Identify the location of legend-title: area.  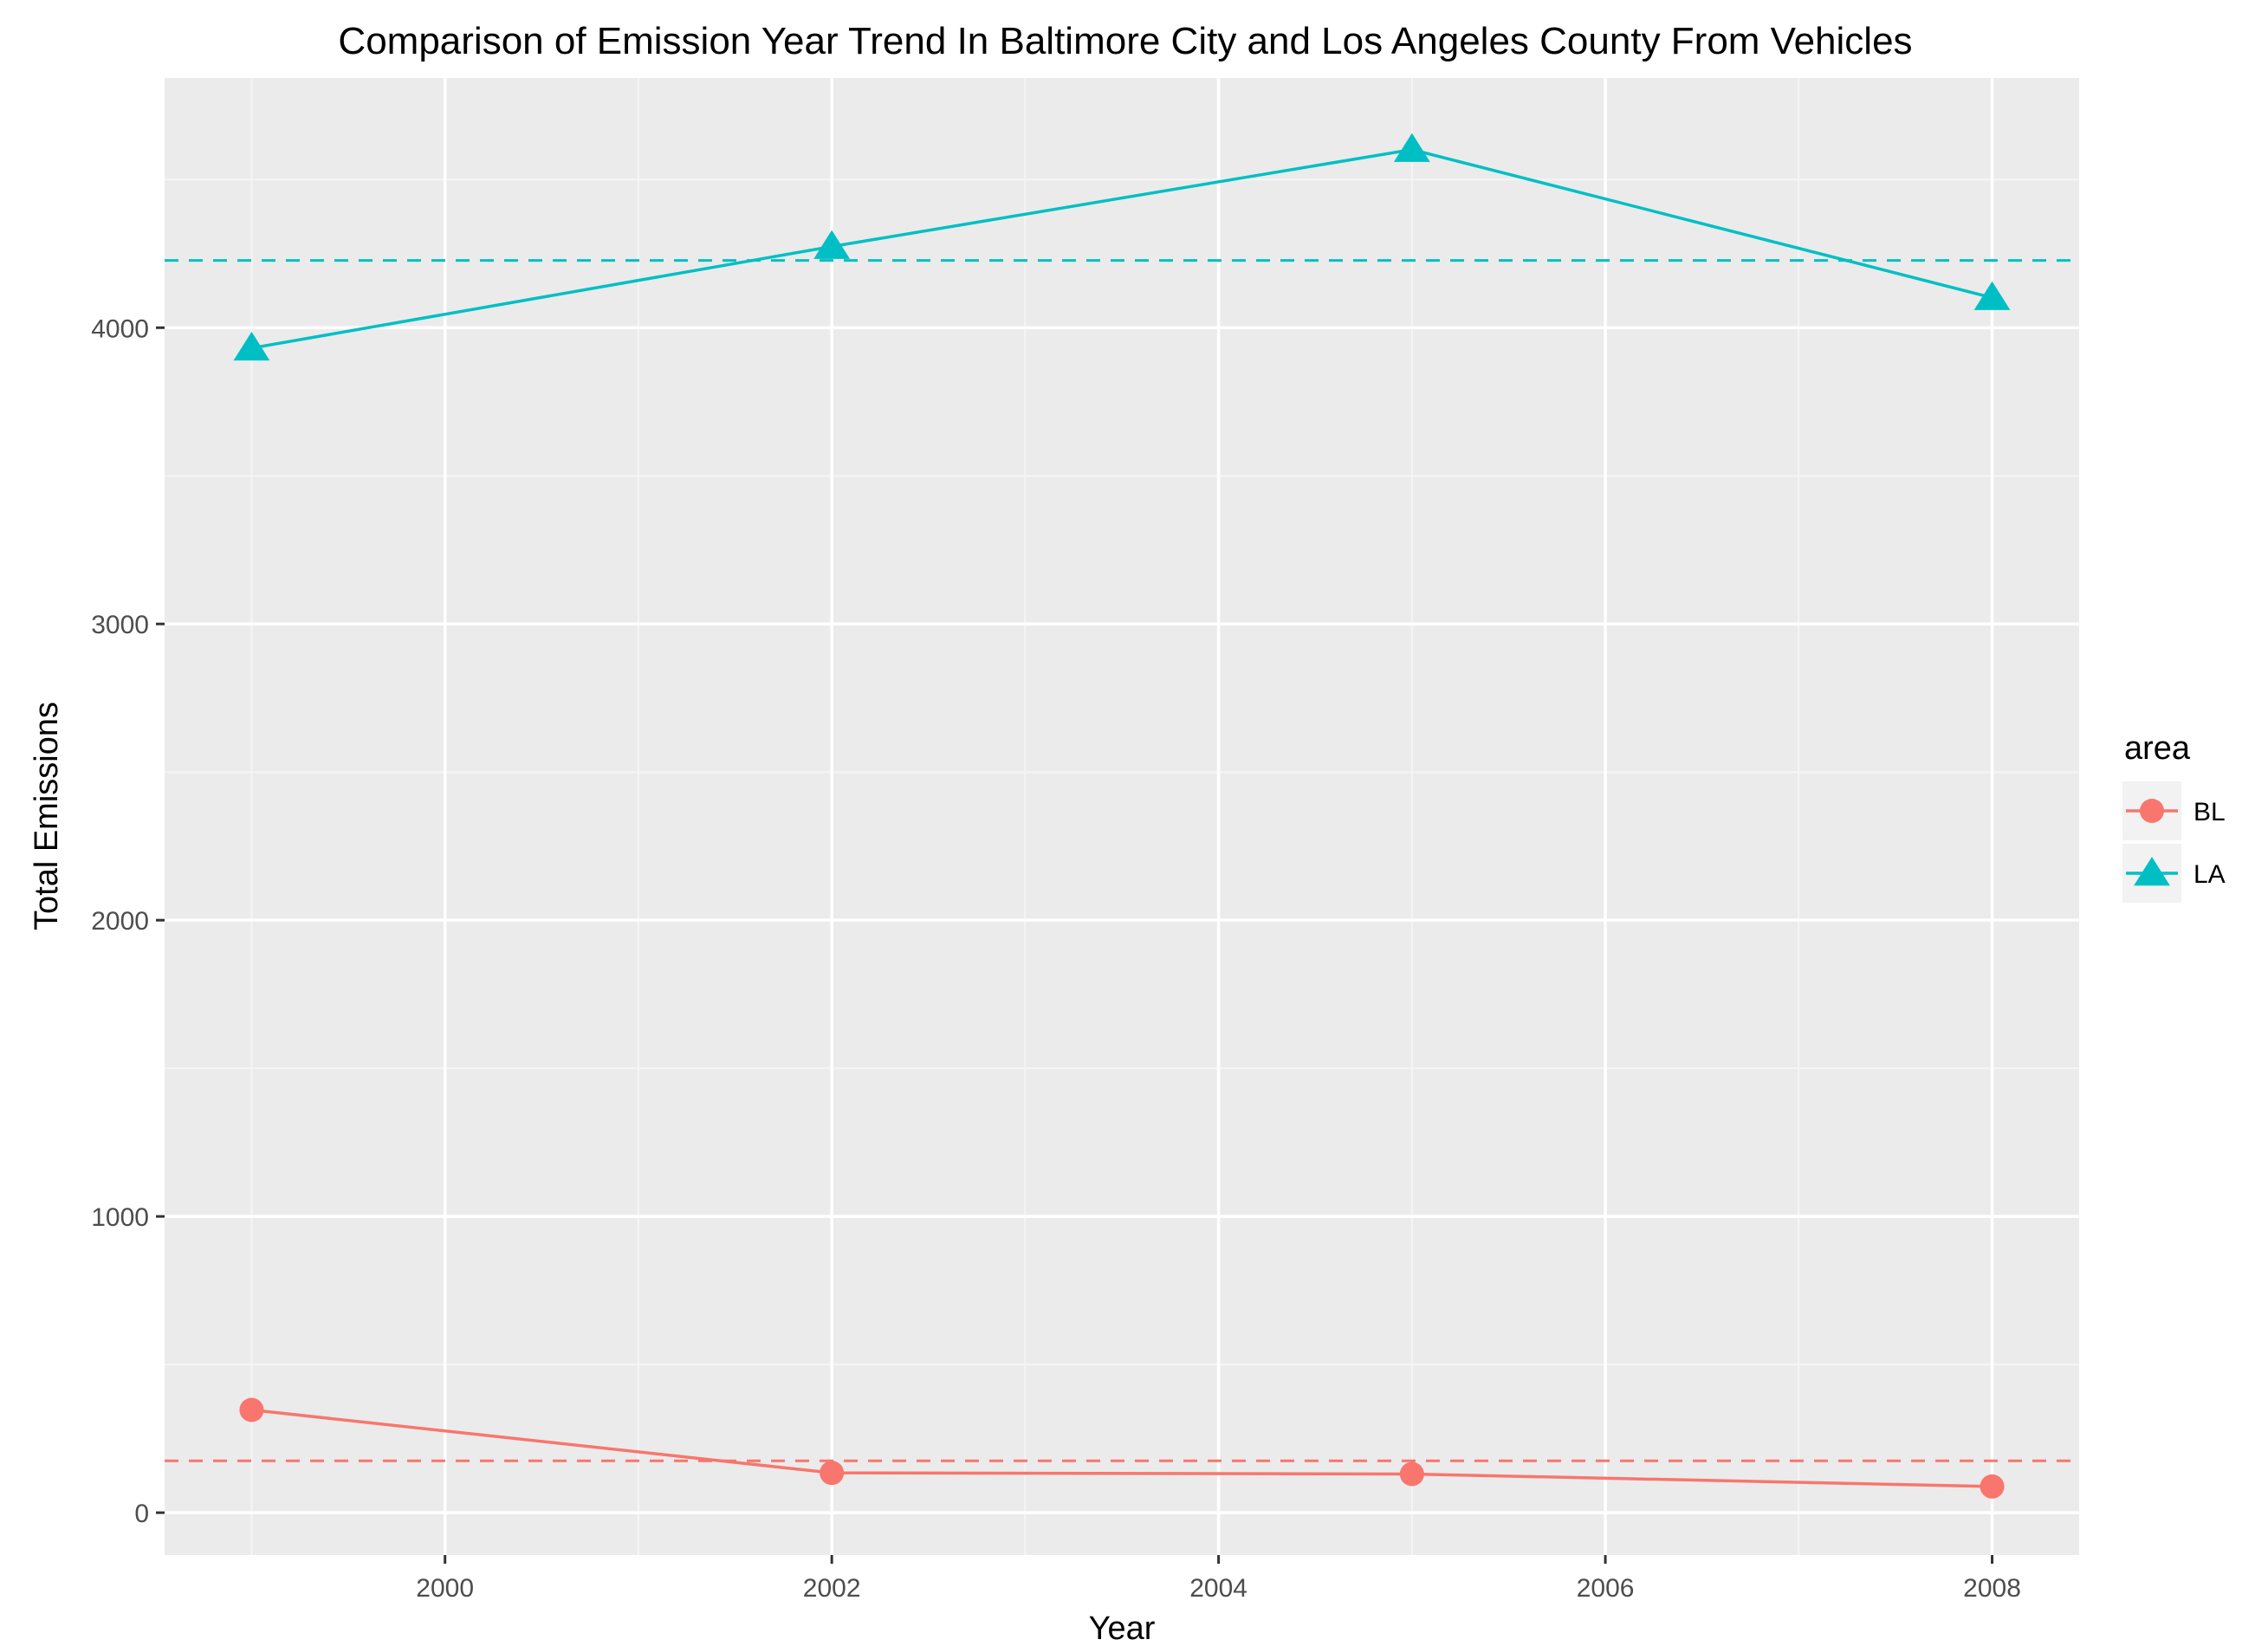
(2157, 749).